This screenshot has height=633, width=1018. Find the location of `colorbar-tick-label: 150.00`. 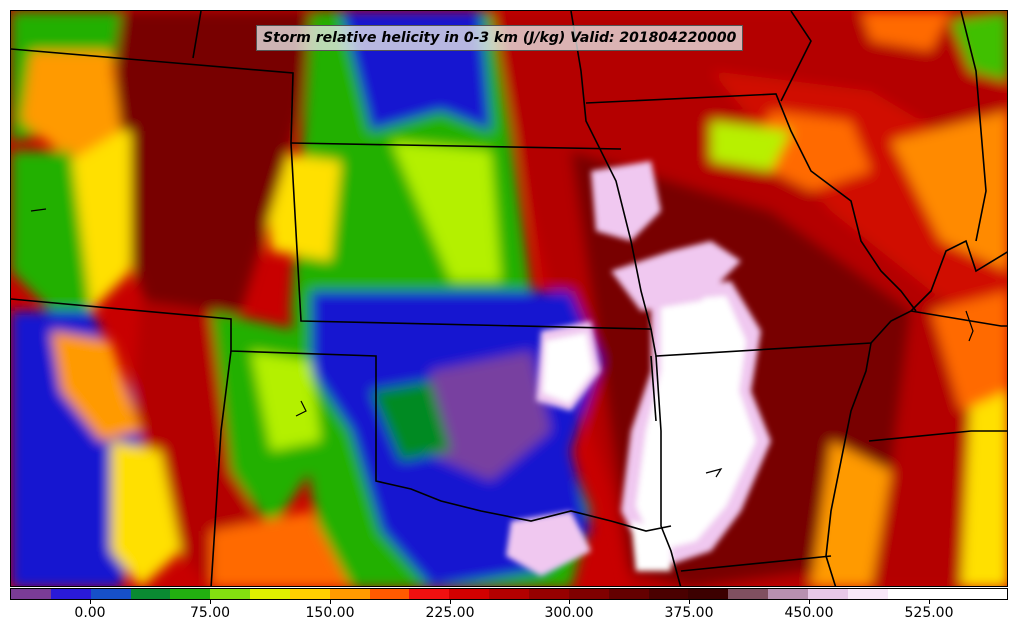

colorbar-tick-label: 150.00 is located at coordinates (330, 613).